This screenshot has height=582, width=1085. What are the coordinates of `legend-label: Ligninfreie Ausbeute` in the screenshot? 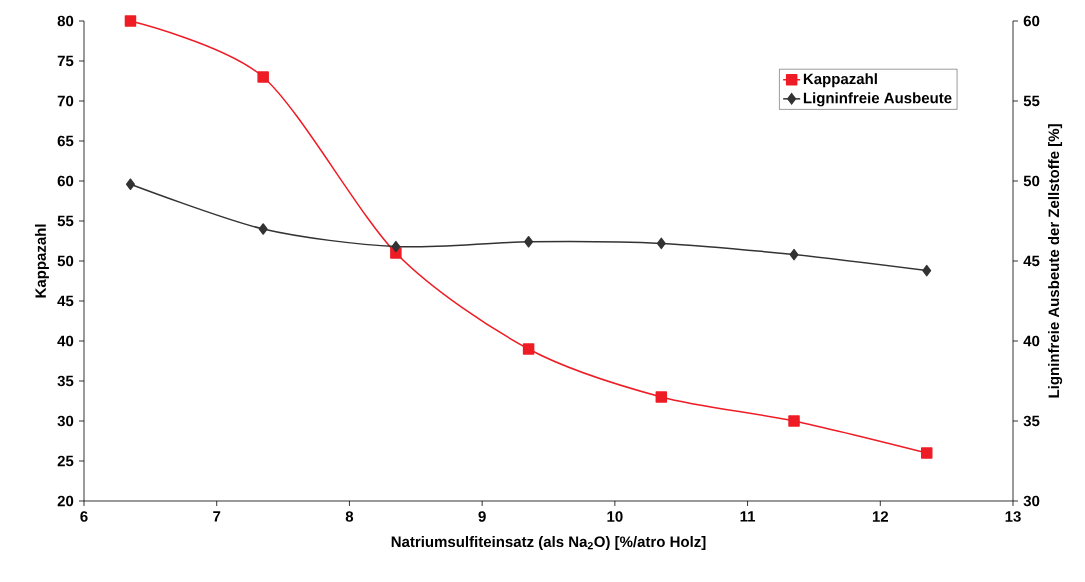 It's located at (877, 99).